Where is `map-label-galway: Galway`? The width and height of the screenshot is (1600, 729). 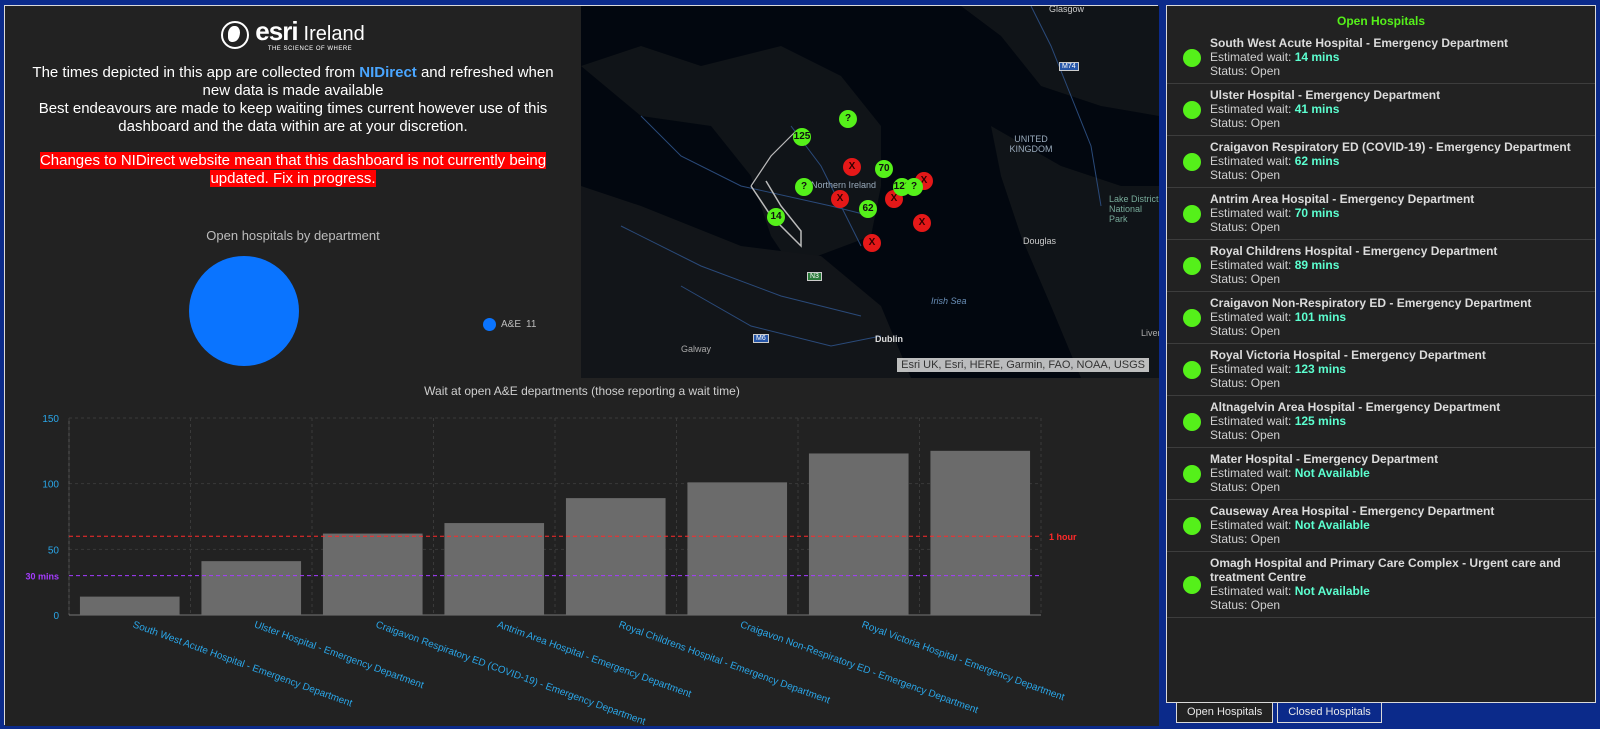
map-label-galway: Galway is located at coordinates (696, 349).